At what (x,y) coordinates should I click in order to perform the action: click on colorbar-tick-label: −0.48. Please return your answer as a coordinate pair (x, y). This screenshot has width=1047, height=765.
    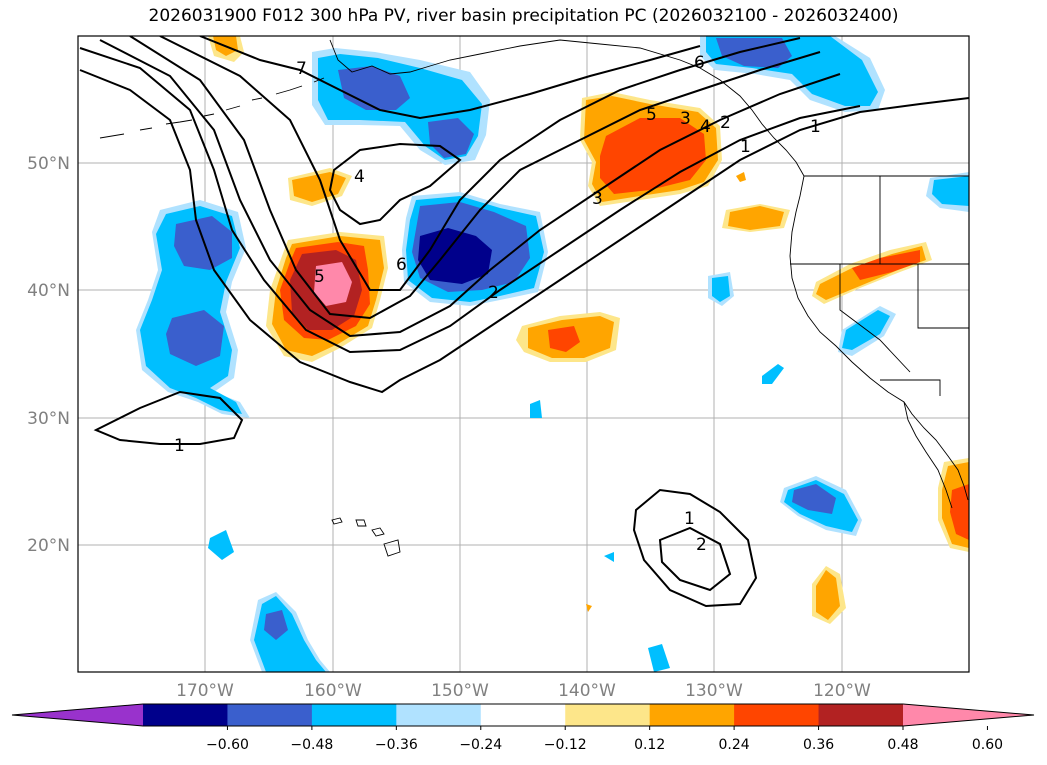
    Looking at the image, I should click on (311, 745).